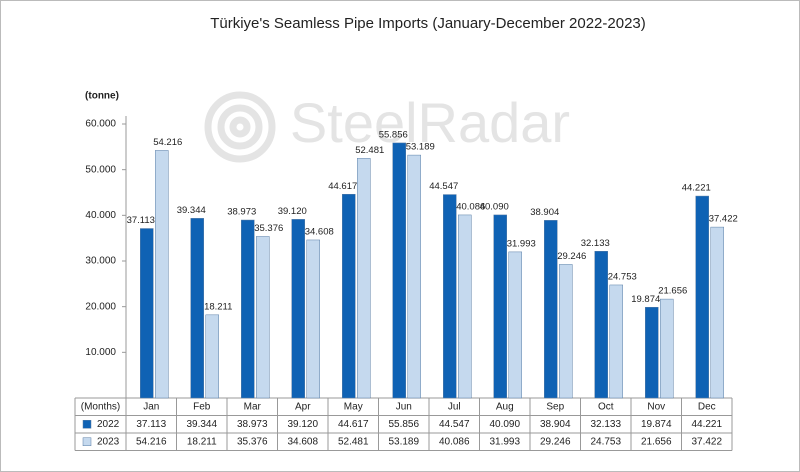  What do you see at coordinates (622, 276) in the screenshot?
I see `data-label: 24.753` at bounding box center [622, 276].